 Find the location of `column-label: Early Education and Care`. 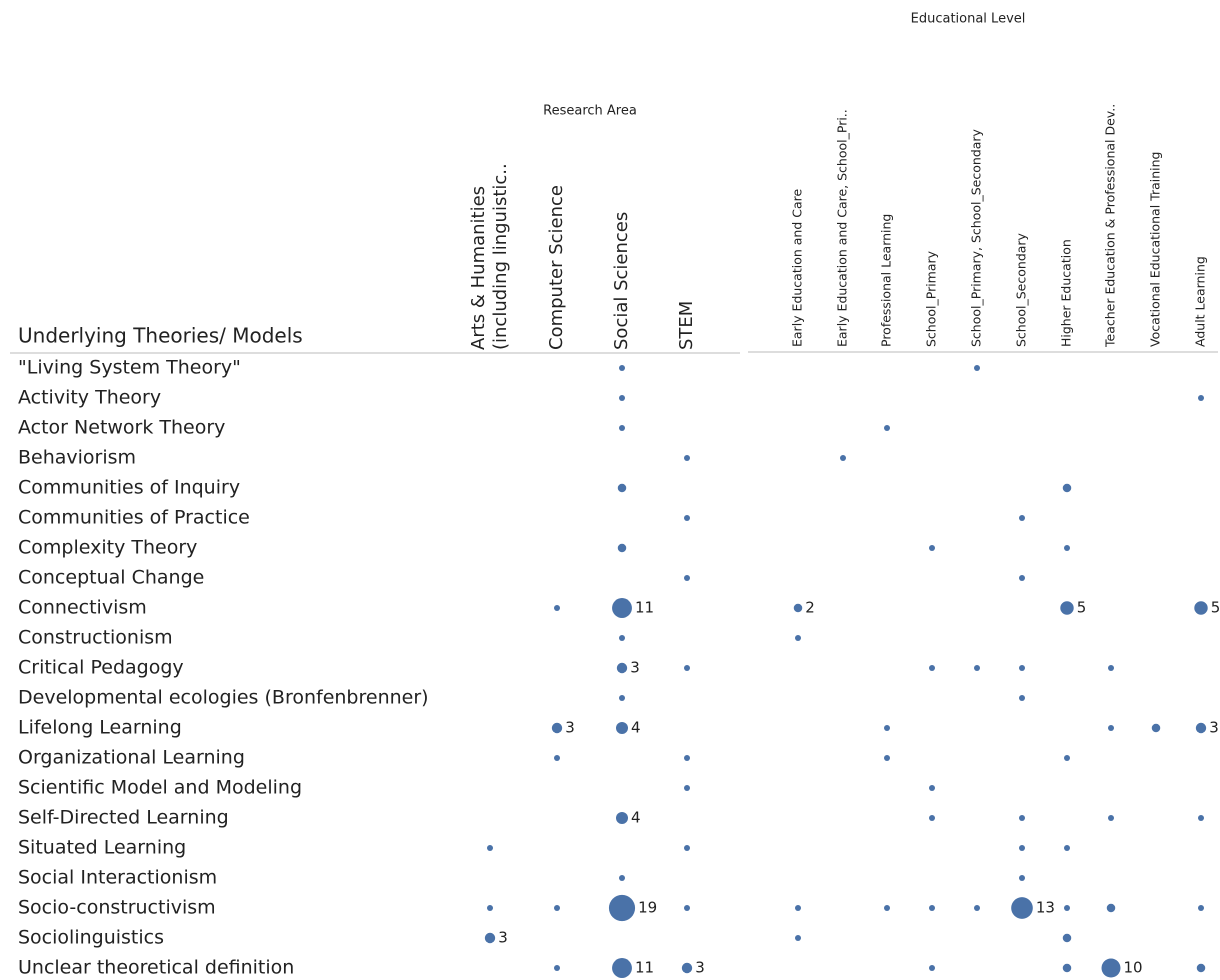

column-label: Early Education and Care is located at coordinates (797, 268).